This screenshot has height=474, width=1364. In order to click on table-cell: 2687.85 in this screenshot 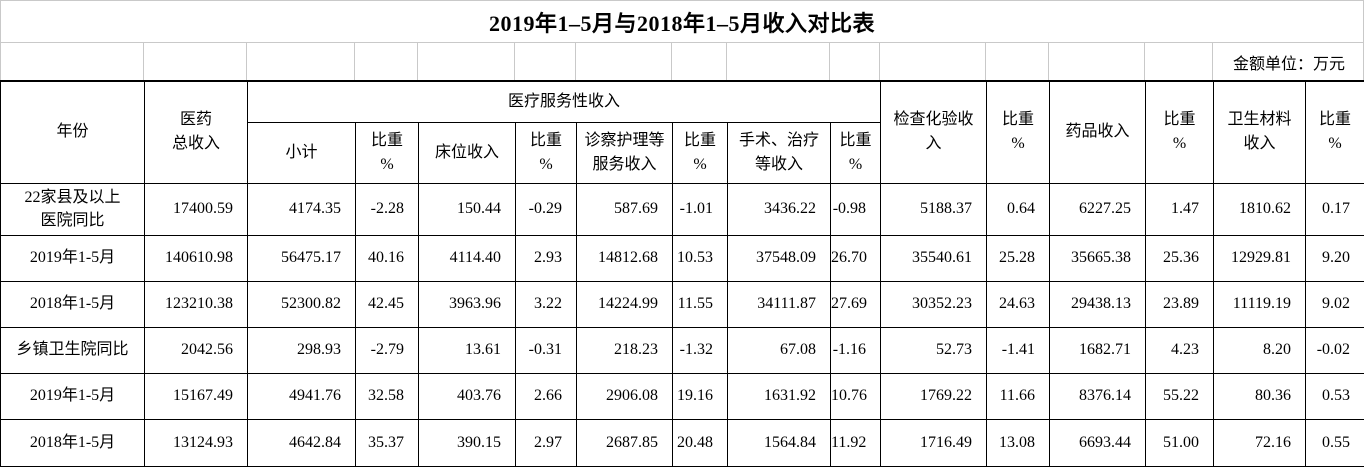, I will do `click(624, 442)`.